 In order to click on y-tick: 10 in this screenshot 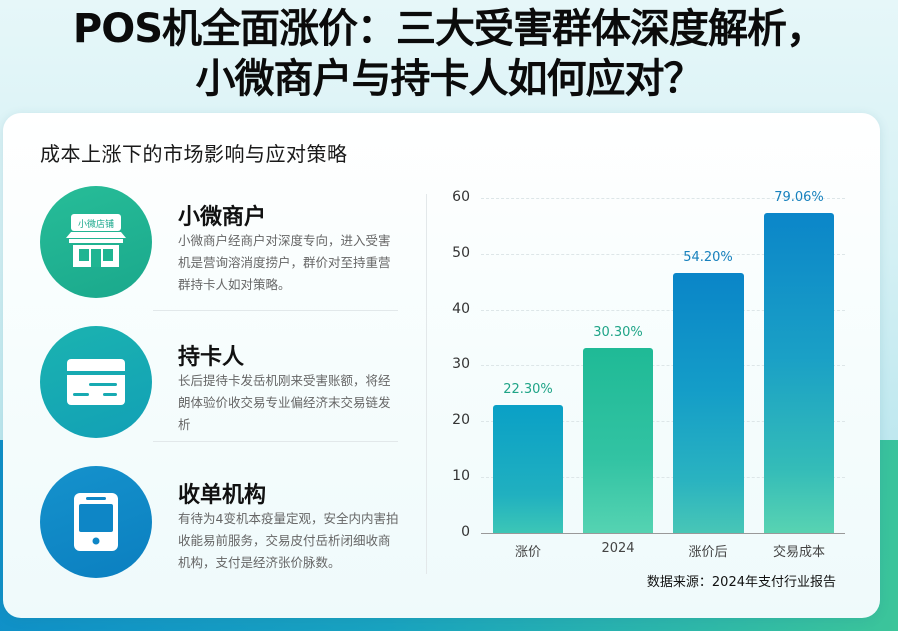, I will do `click(461, 476)`.